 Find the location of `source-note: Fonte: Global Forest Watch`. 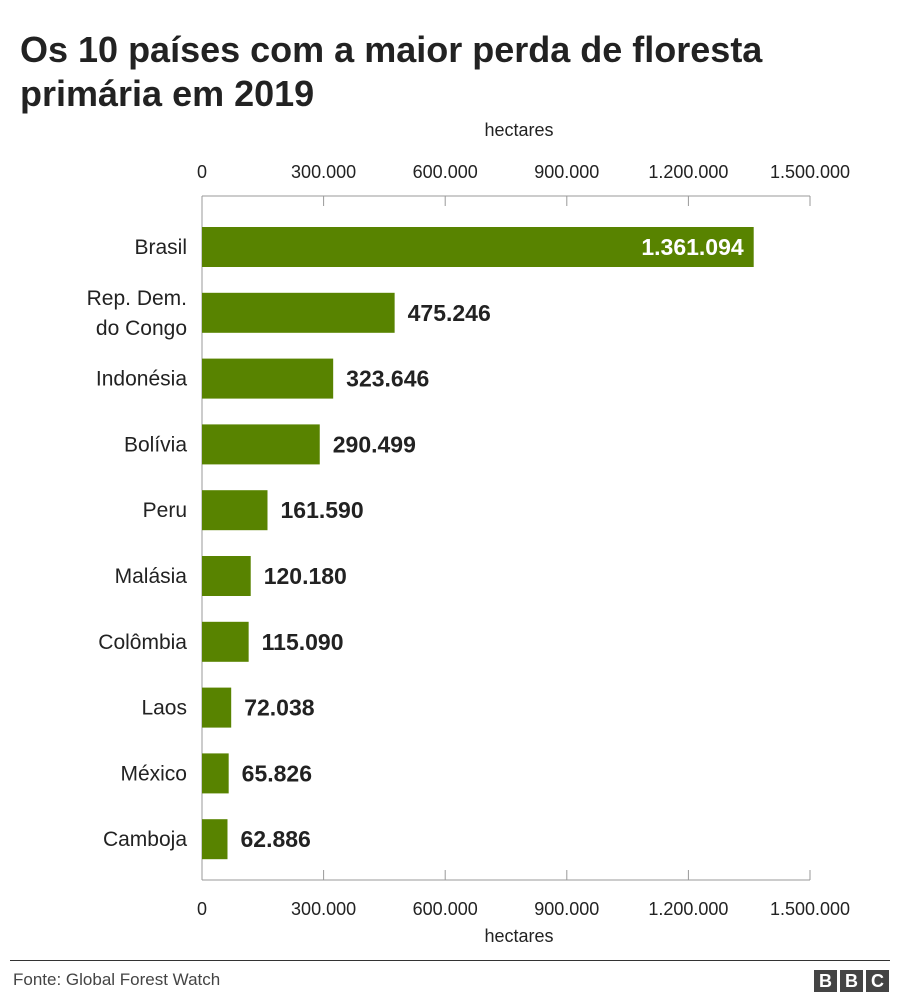

source-note: Fonte: Global Forest Watch is located at coordinates (117, 979).